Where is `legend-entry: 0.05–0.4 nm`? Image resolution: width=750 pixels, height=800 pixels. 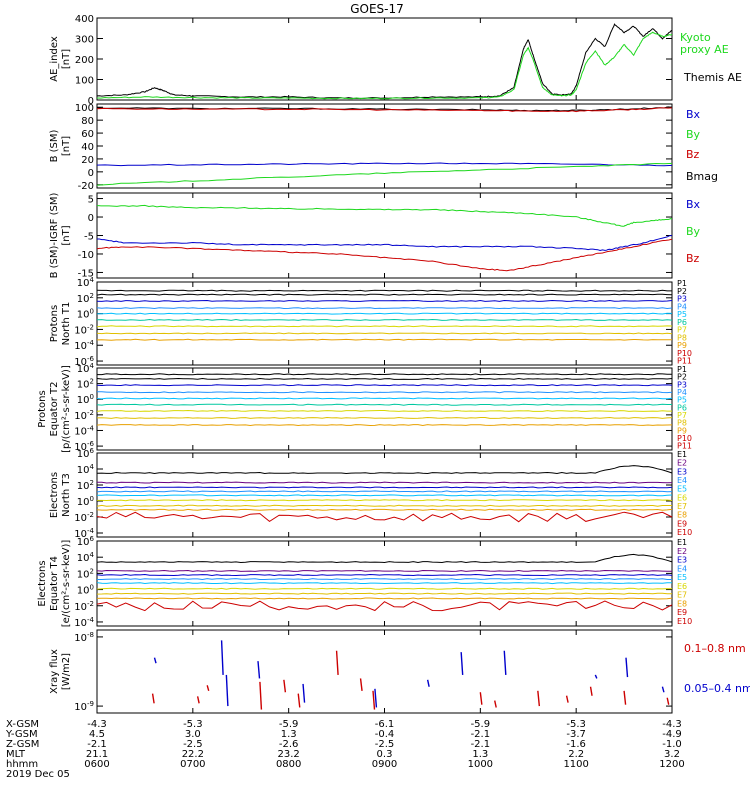
legend-entry: 0.05–0.4 nm is located at coordinates (717, 688).